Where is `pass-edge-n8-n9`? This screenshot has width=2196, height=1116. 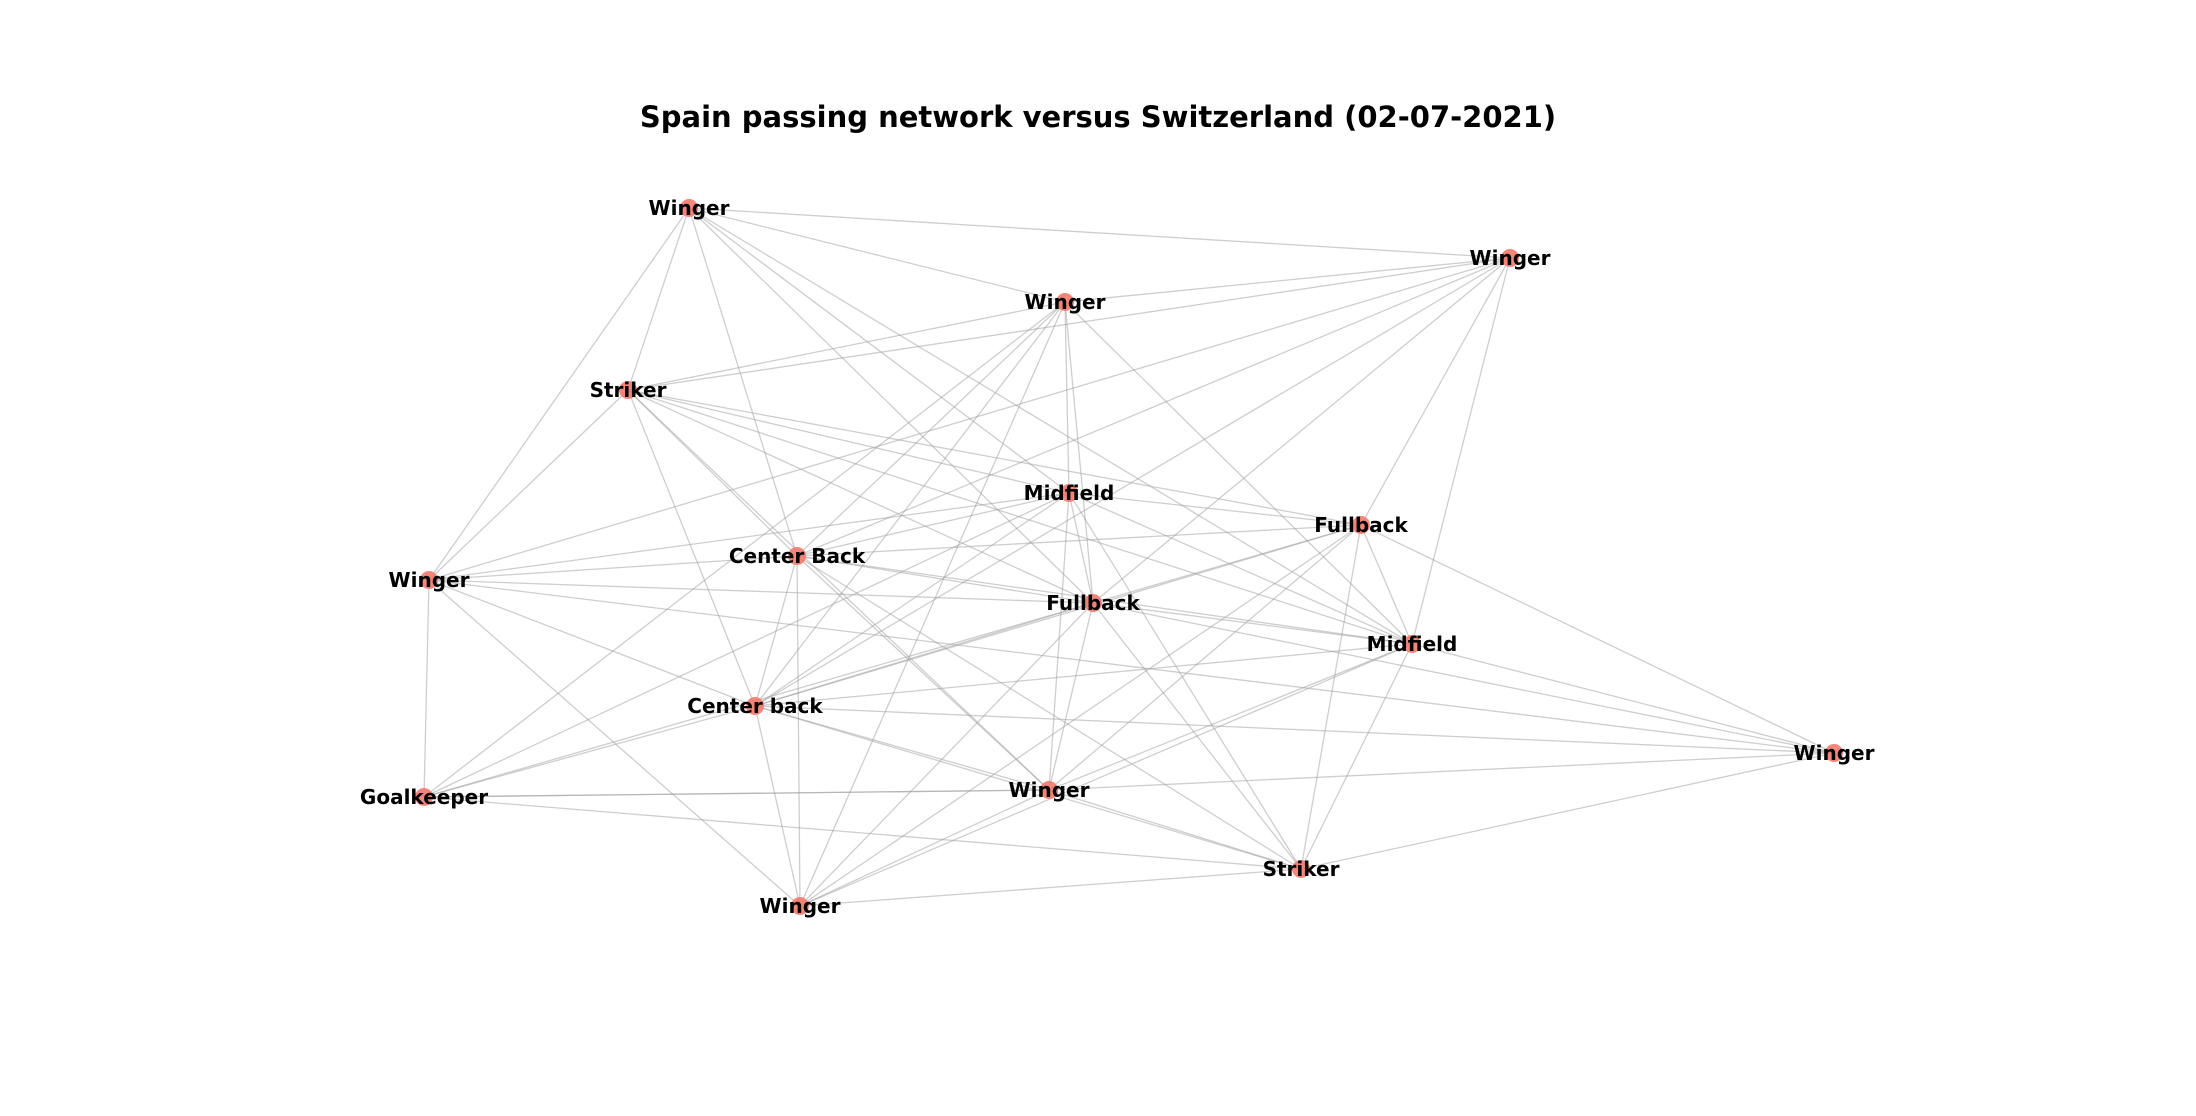 pass-edge-n8-n9 is located at coordinates (1252, 623).